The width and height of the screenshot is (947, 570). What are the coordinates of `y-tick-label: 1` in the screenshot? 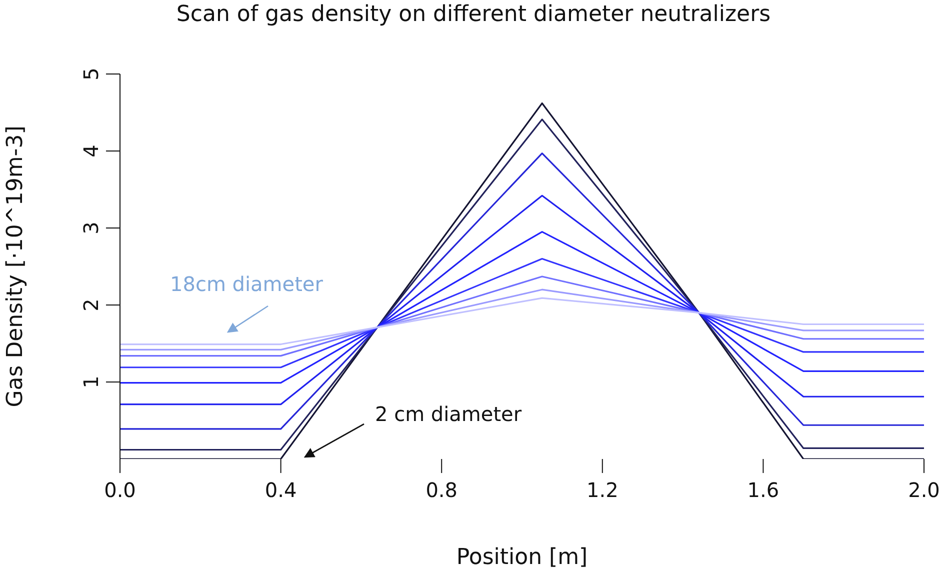 It's located at (91, 382).